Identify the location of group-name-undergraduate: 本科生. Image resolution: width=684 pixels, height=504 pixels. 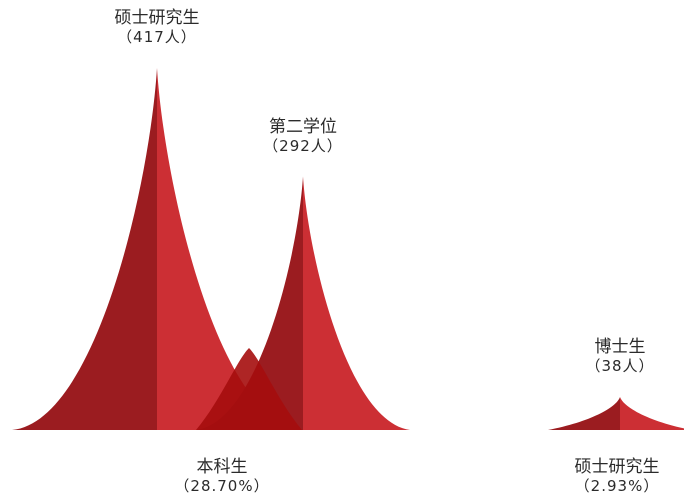
(222, 467).